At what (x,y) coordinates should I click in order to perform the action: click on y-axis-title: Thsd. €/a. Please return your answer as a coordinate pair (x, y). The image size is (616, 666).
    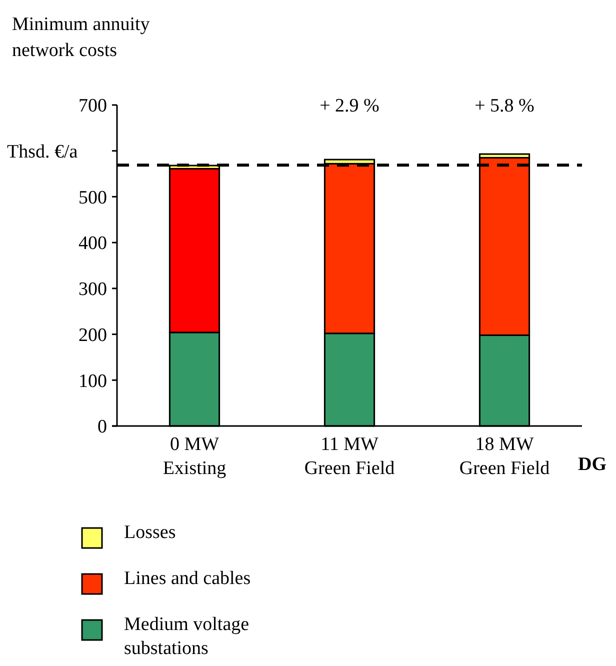
    Looking at the image, I should click on (42, 152).